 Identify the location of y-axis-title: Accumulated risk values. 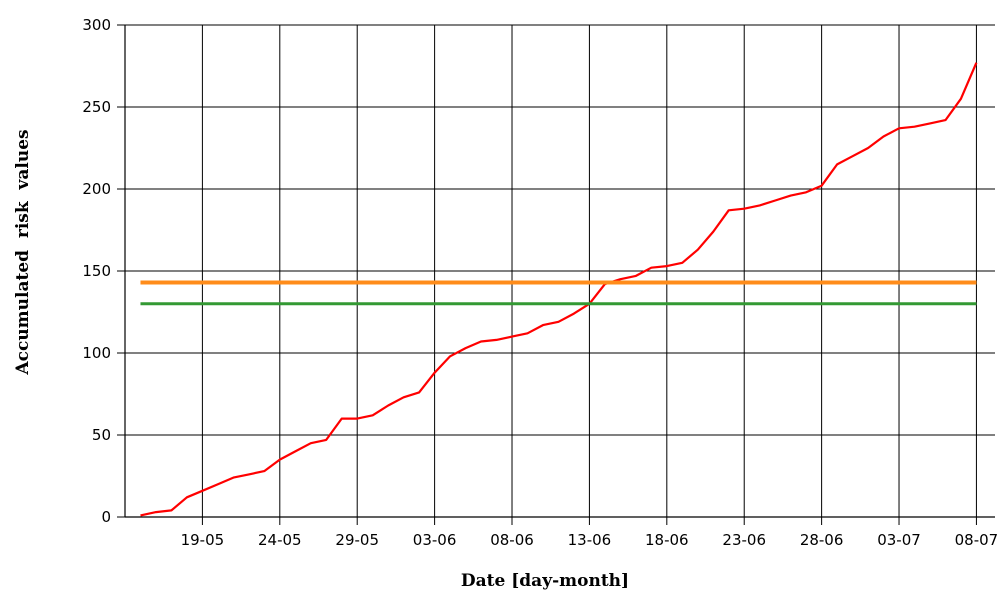
(23, 252).